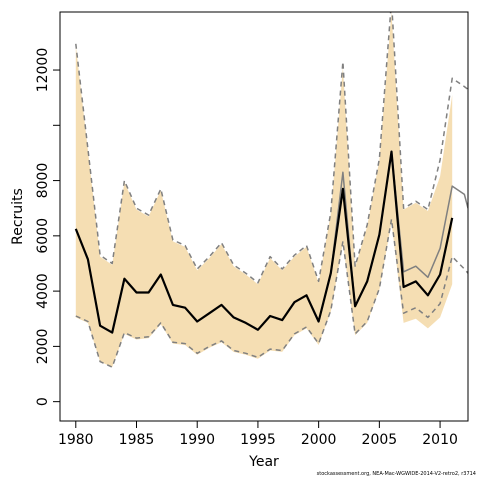 This screenshot has height=480, width=480. I want to click on y-tick-label: 4000, so click(43, 291).